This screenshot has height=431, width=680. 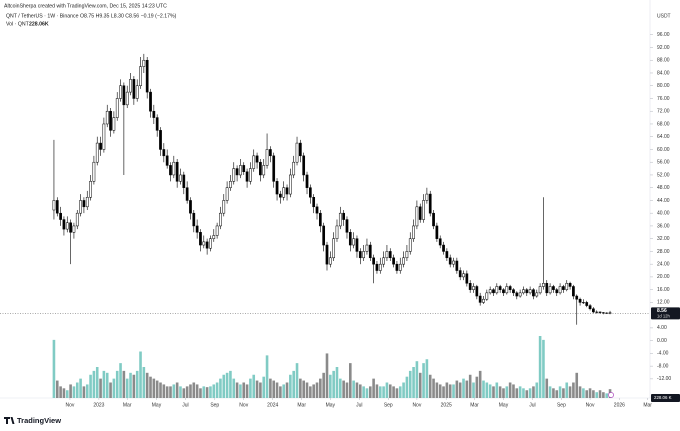 I want to click on y-tick-label: 12.00, so click(x=663, y=303).